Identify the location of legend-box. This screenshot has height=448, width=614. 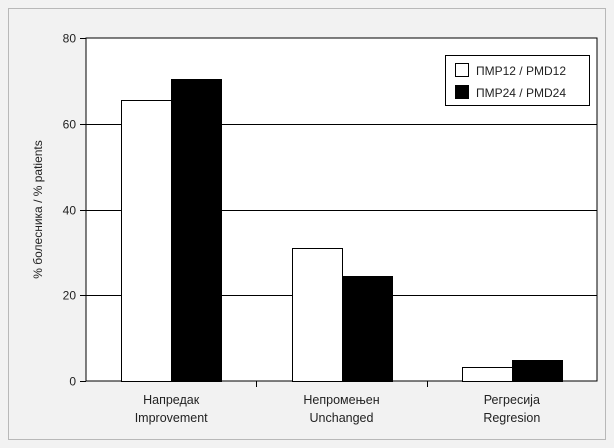
(517, 80).